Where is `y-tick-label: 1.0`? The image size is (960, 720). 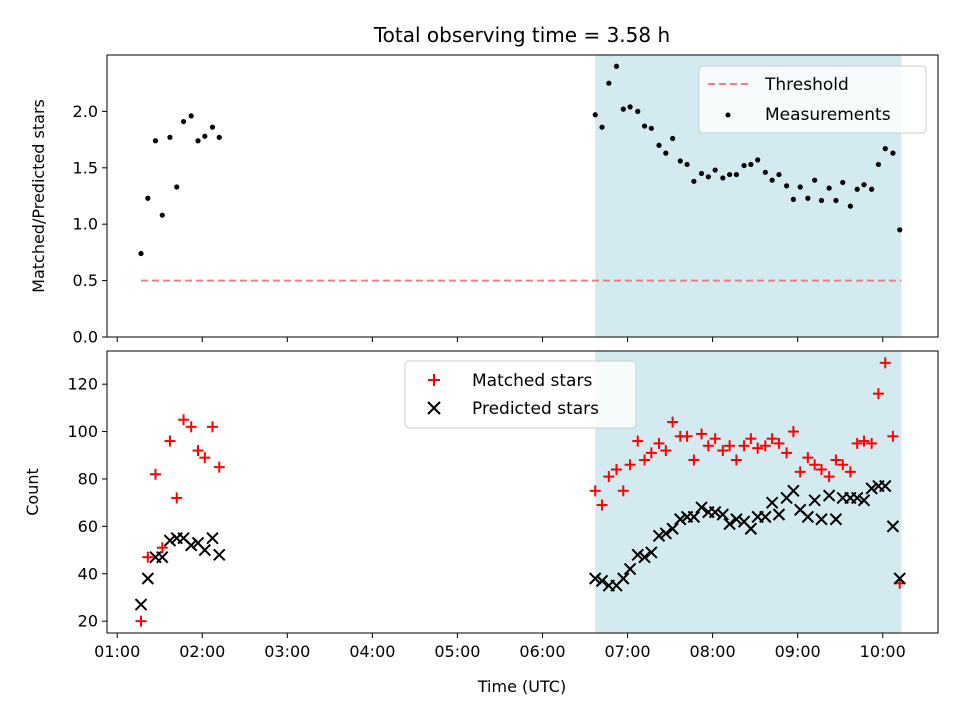
y-tick-label: 1.0 is located at coordinates (85, 224).